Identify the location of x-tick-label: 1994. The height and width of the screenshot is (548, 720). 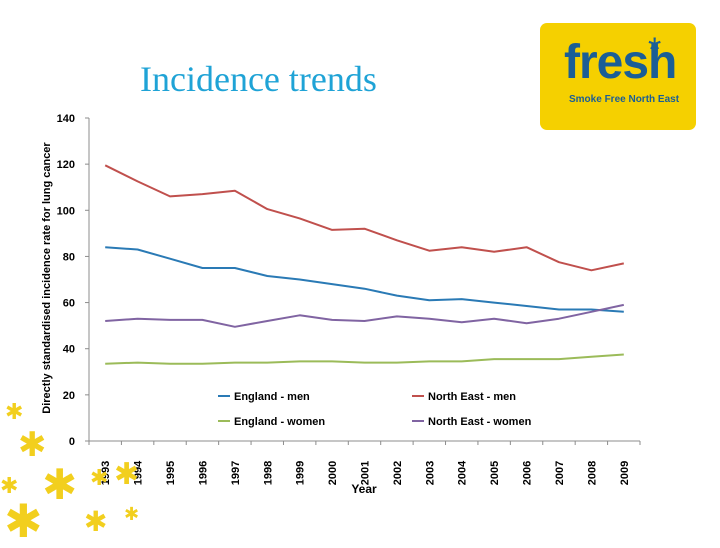
(139, 472).